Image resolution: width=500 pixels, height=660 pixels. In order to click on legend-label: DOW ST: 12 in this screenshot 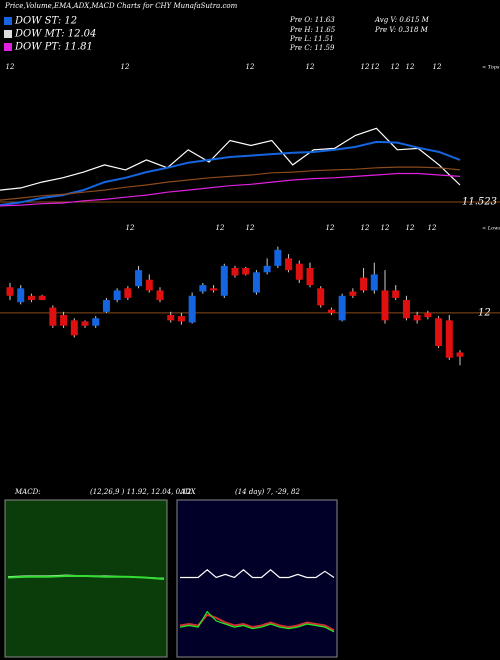, I will do `click(45, 21)`.